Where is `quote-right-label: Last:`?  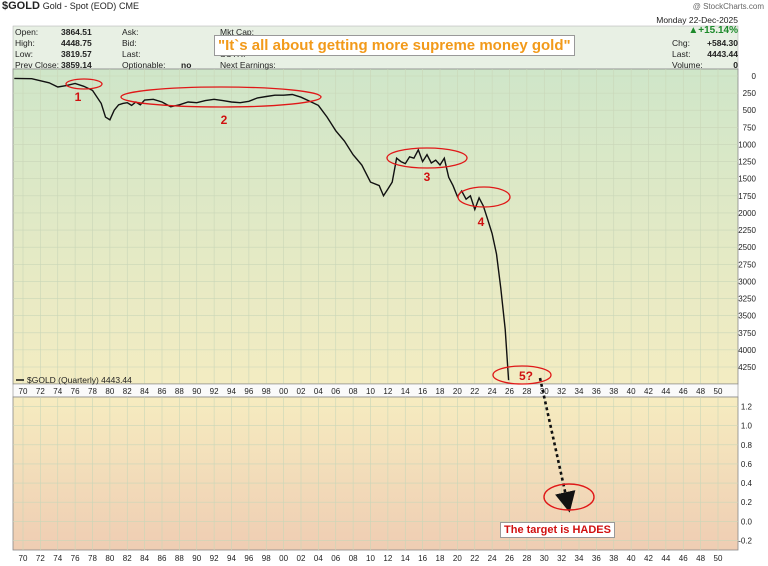 quote-right-label: Last: is located at coordinates (681, 54).